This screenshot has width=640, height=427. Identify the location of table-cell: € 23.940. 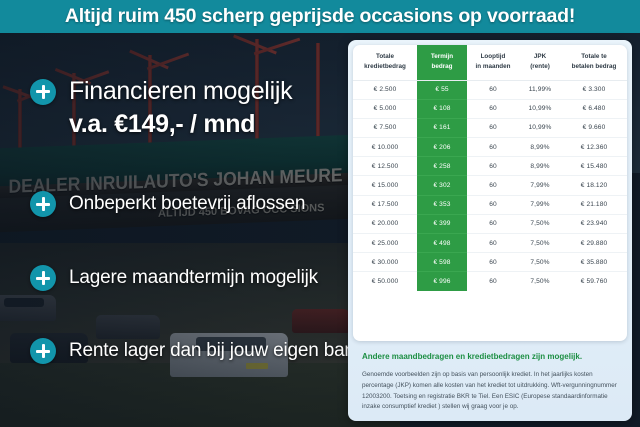
(594, 223).